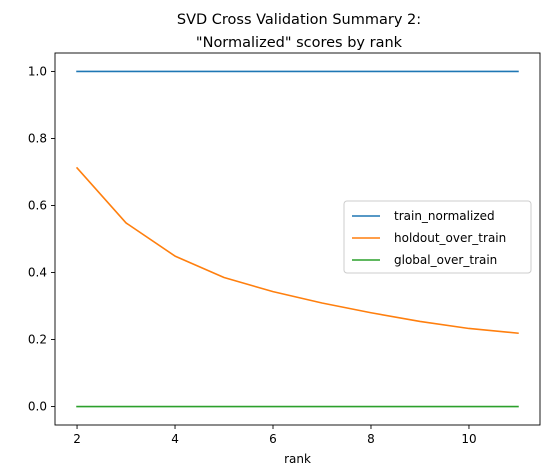  What do you see at coordinates (37, 273) in the screenshot?
I see `y-tick-label: 0.4` at bounding box center [37, 273].